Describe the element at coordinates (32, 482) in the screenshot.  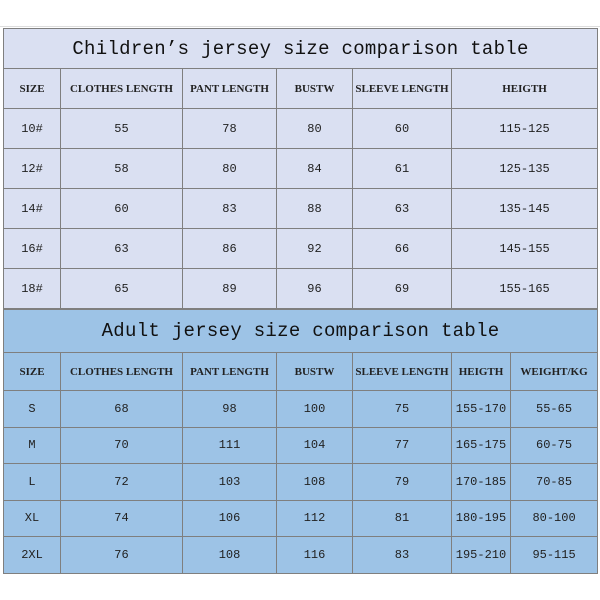
I see `table-cell: L` at that location.